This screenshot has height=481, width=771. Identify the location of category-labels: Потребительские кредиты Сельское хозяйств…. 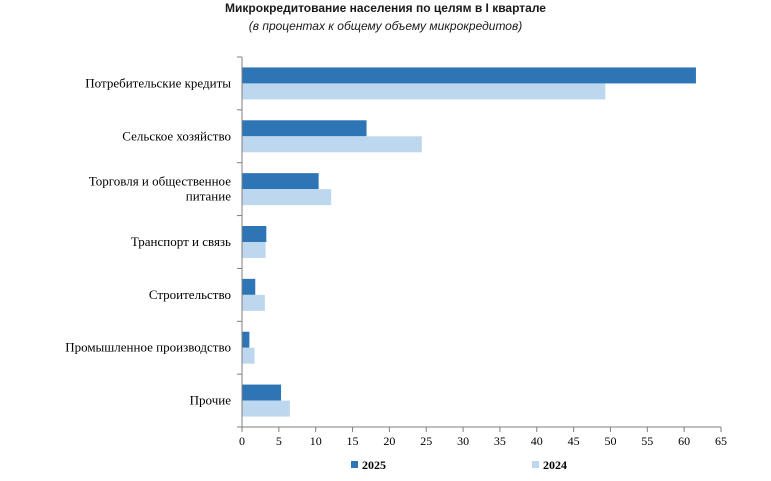
(148, 241).